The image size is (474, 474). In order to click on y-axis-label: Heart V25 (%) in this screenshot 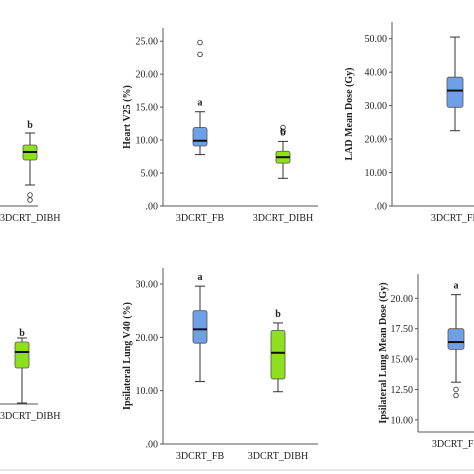, I will do `click(127, 117)`.